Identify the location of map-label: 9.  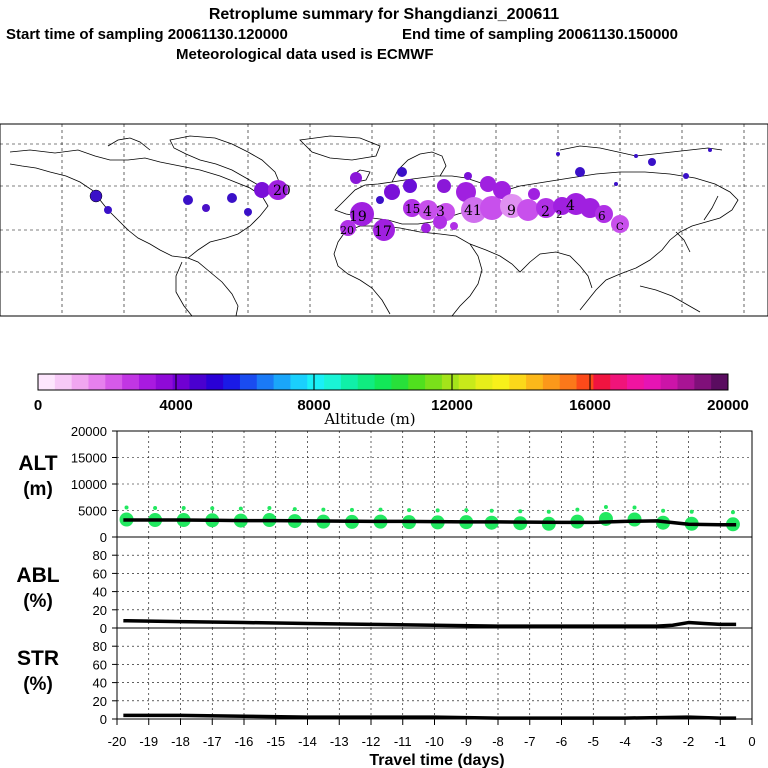
(511, 211).